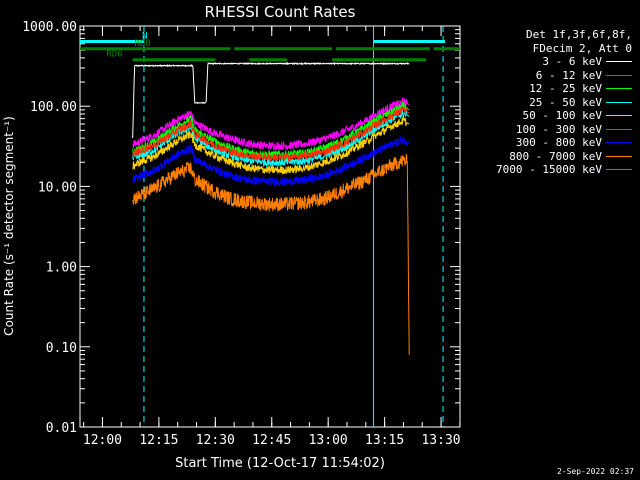 This screenshot has height=480, width=640. What do you see at coordinates (158, 440) in the screenshot?
I see `x-tick-label: 12:15` at bounding box center [158, 440].